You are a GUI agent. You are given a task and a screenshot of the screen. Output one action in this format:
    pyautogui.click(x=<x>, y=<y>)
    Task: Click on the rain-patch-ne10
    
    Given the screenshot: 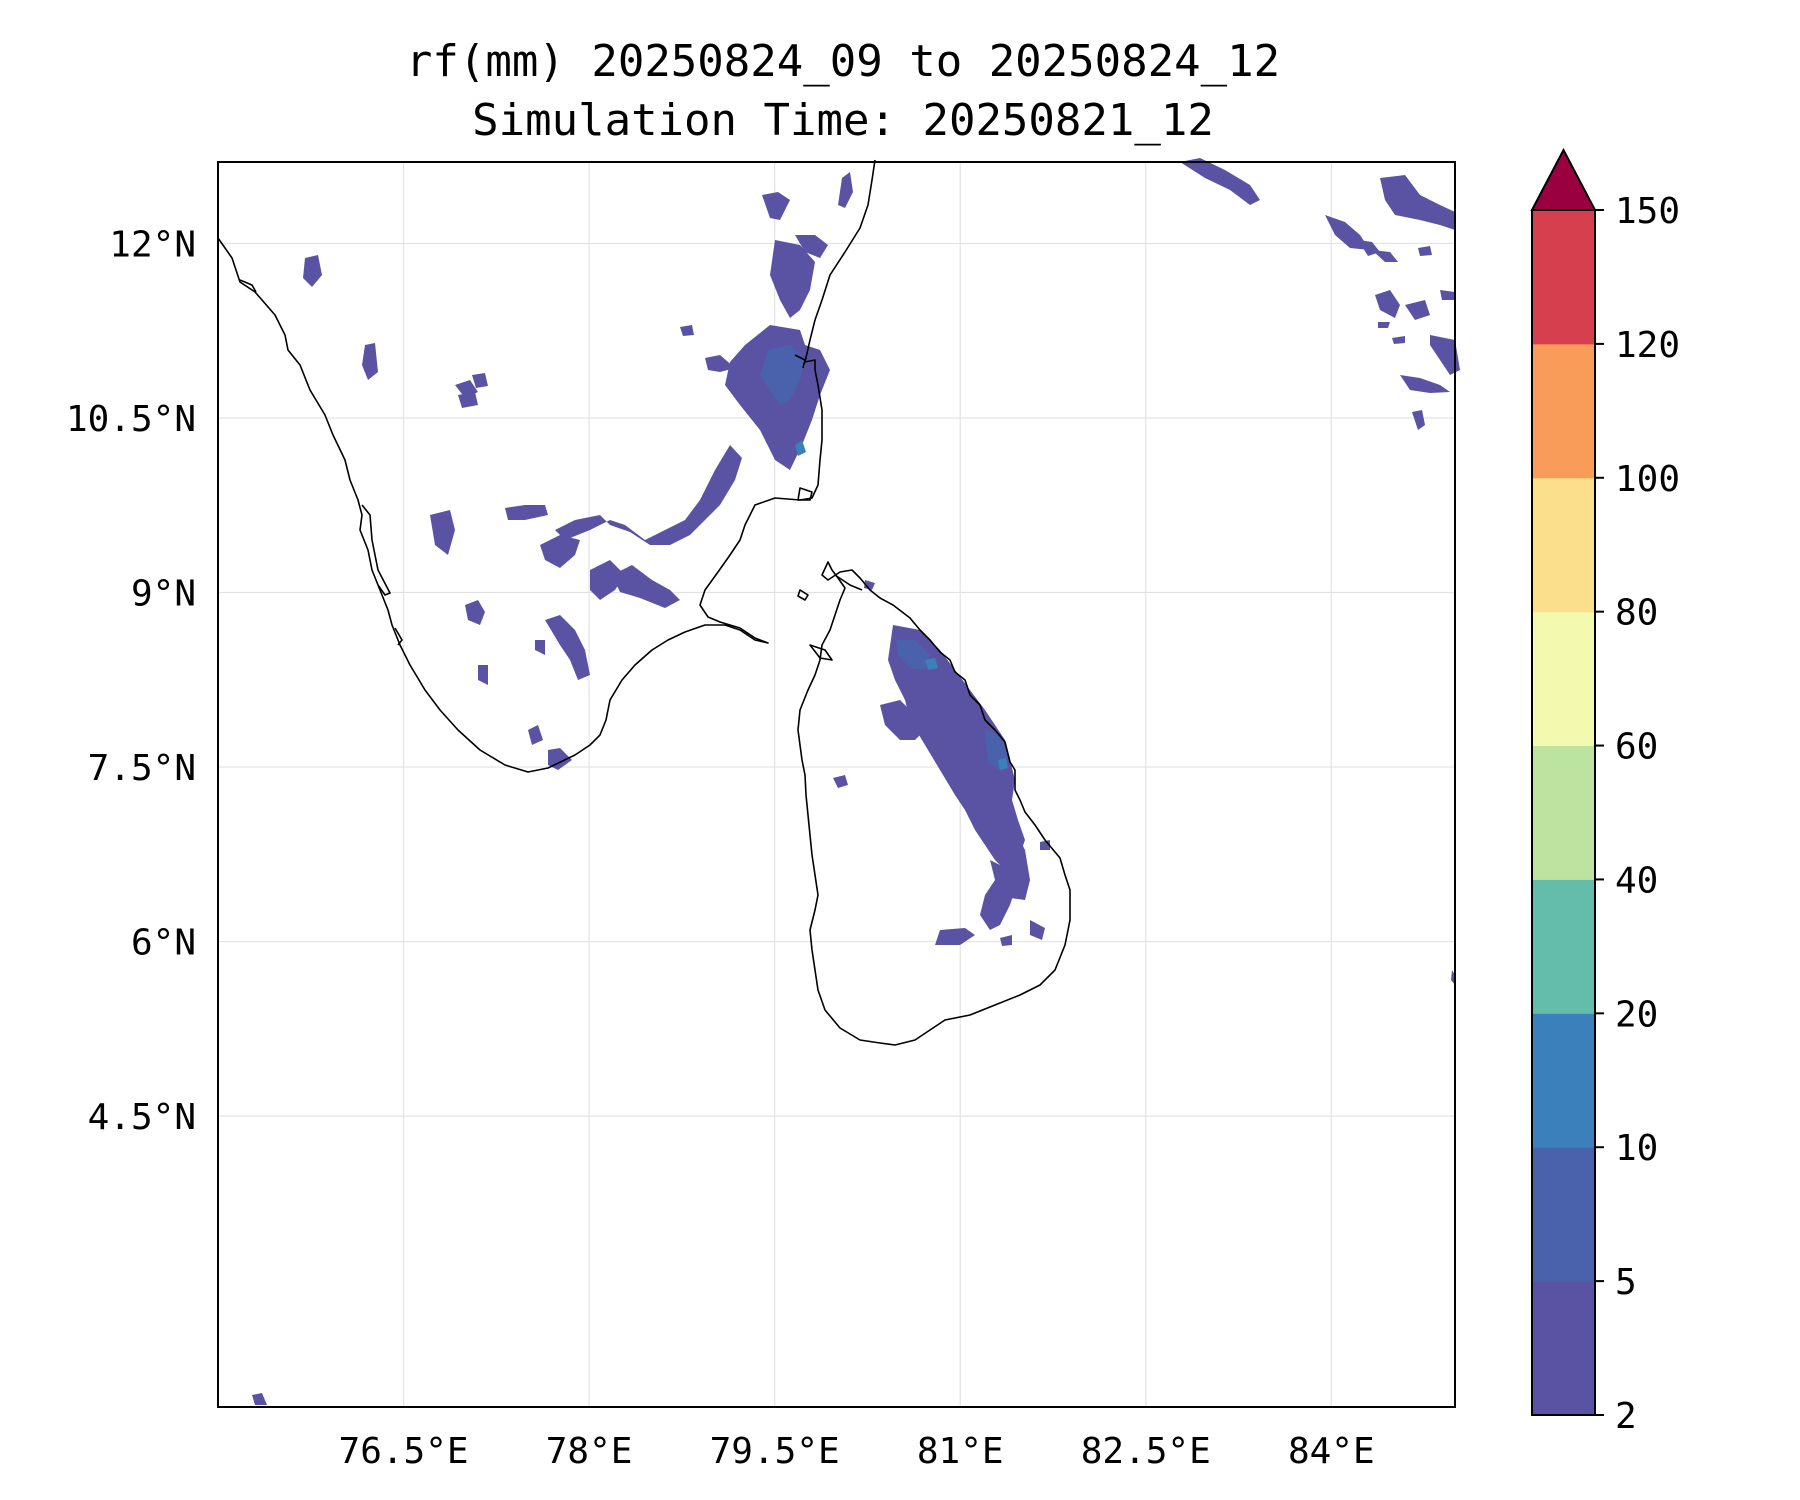 What is the action you would take?
    pyautogui.click(x=1425, y=384)
    